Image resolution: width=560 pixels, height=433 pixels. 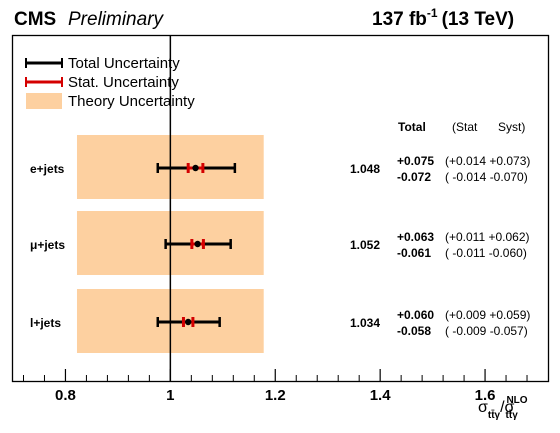 What do you see at coordinates (415, 315) in the screenshot?
I see `total-up: +0.060` at bounding box center [415, 315].